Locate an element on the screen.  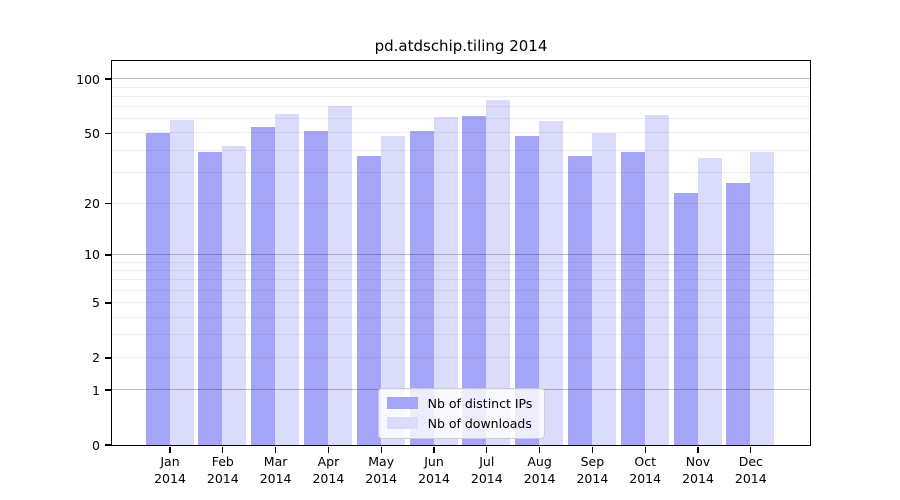
y-tick-label-1: 1 is located at coordinates (96, 390).